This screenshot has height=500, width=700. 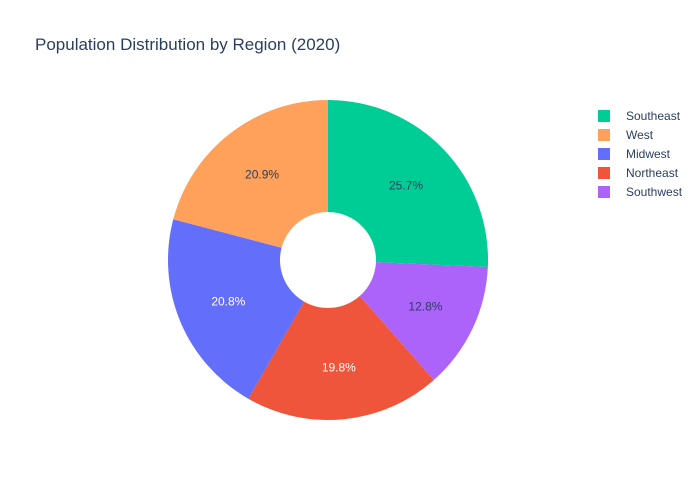 What do you see at coordinates (341, 358) in the screenshot?
I see `pie-slice-northeast` at bounding box center [341, 358].